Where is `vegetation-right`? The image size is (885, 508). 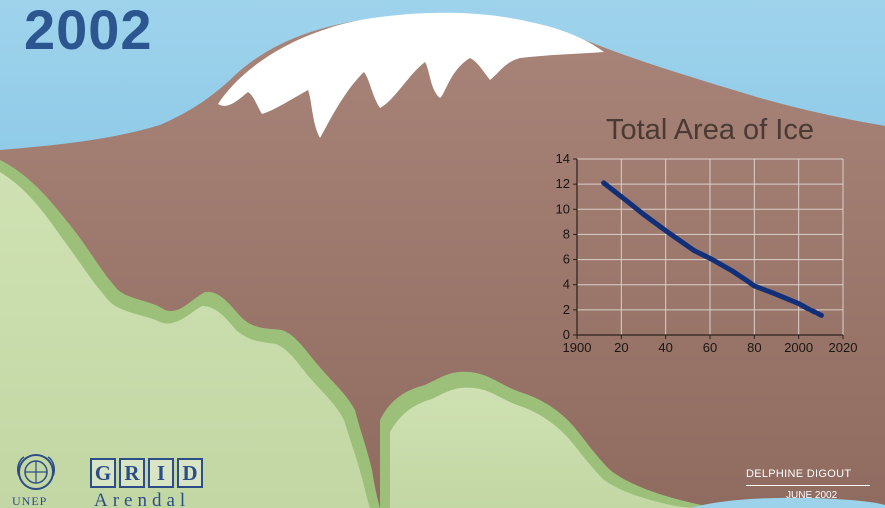 vegetation-right is located at coordinates (545, 447).